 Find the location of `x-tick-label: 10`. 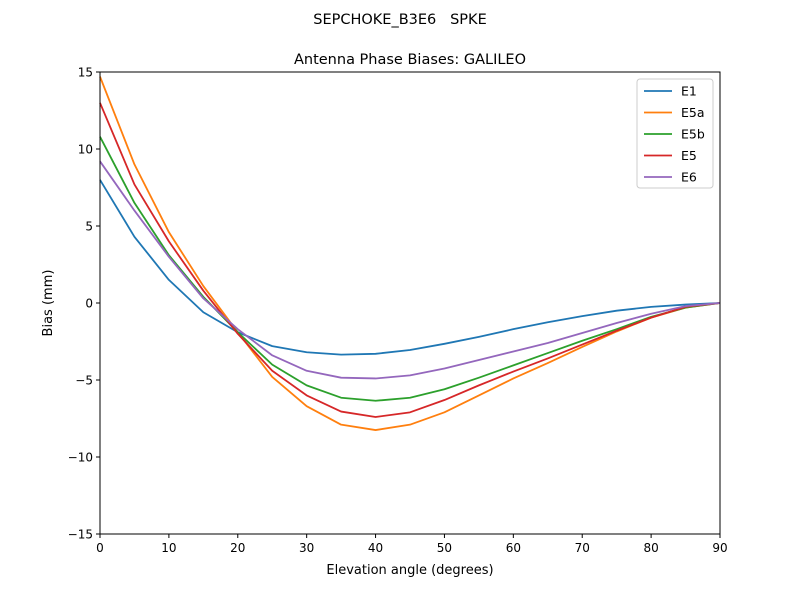

x-tick-label: 10 is located at coordinates (168, 548).